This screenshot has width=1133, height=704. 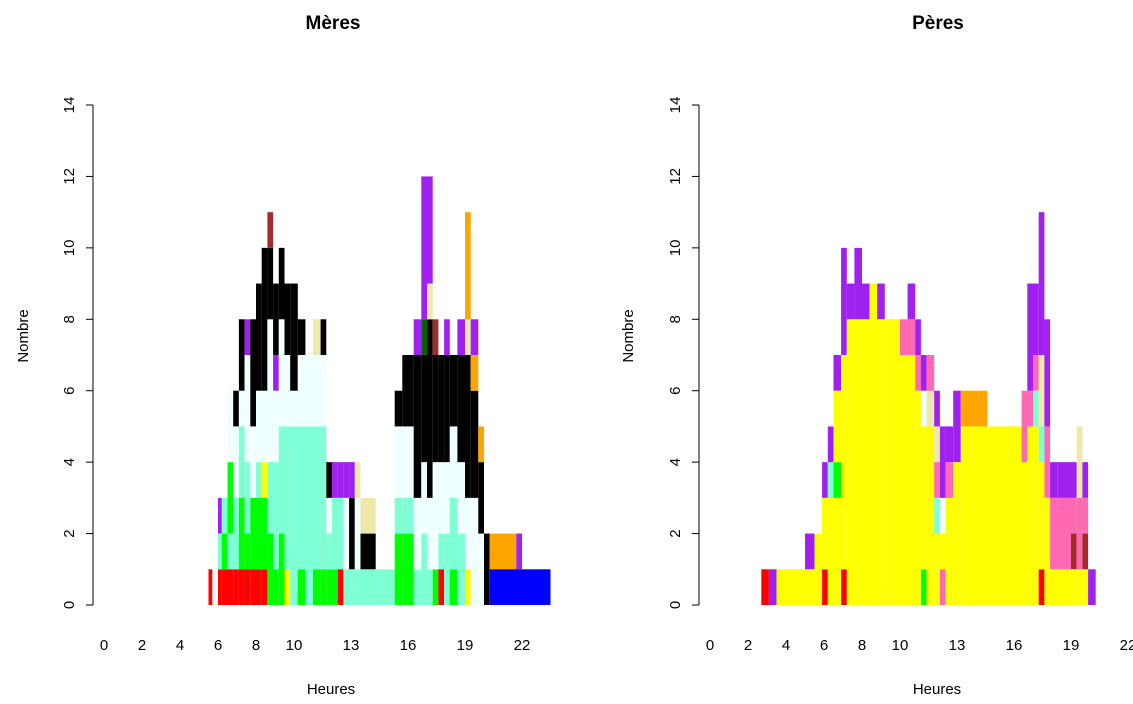 What do you see at coordinates (69, 319) in the screenshot?
I see `y-tick-label: 8` at bounding box center [69, 319].